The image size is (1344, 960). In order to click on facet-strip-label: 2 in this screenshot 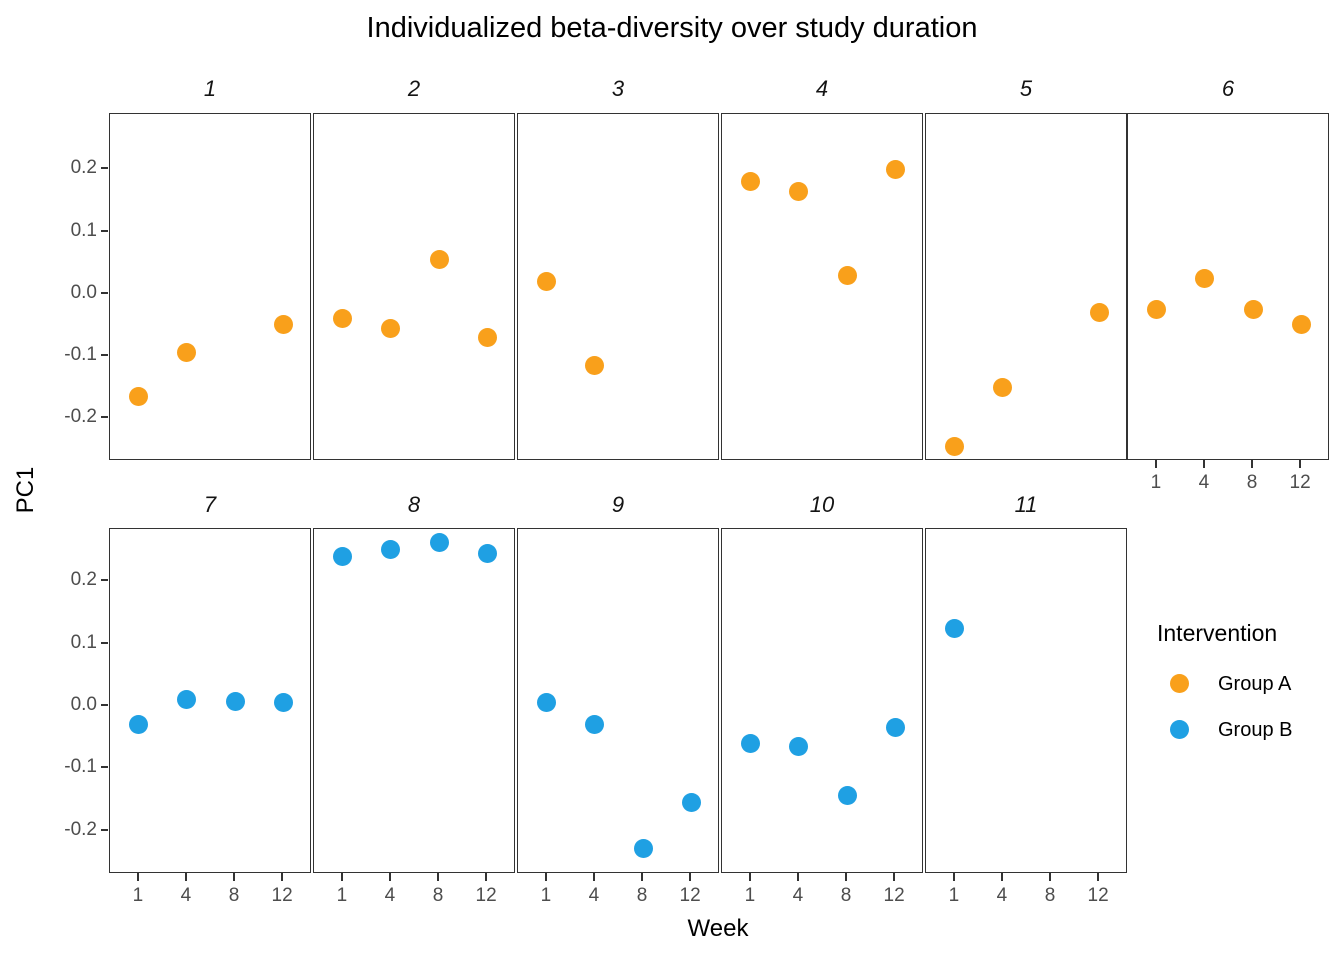, I will do `click(414, 88)`.